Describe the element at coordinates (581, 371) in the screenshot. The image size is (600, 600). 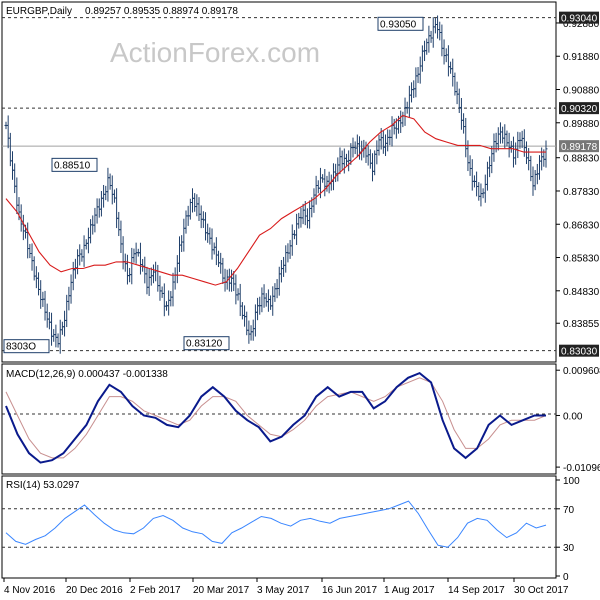
I see `macd-tick-label: 0.009608` at that location.